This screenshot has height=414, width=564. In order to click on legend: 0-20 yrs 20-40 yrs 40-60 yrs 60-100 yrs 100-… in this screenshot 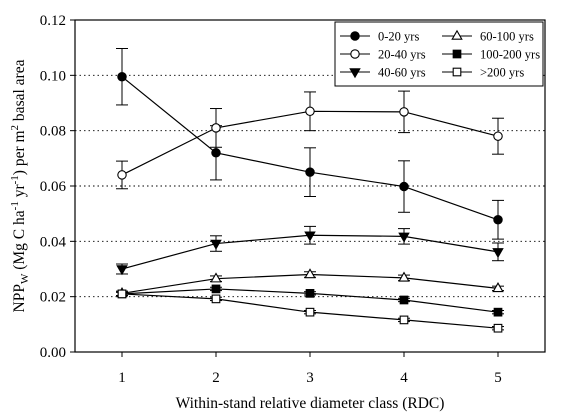, I will do `click(439, 54)`.